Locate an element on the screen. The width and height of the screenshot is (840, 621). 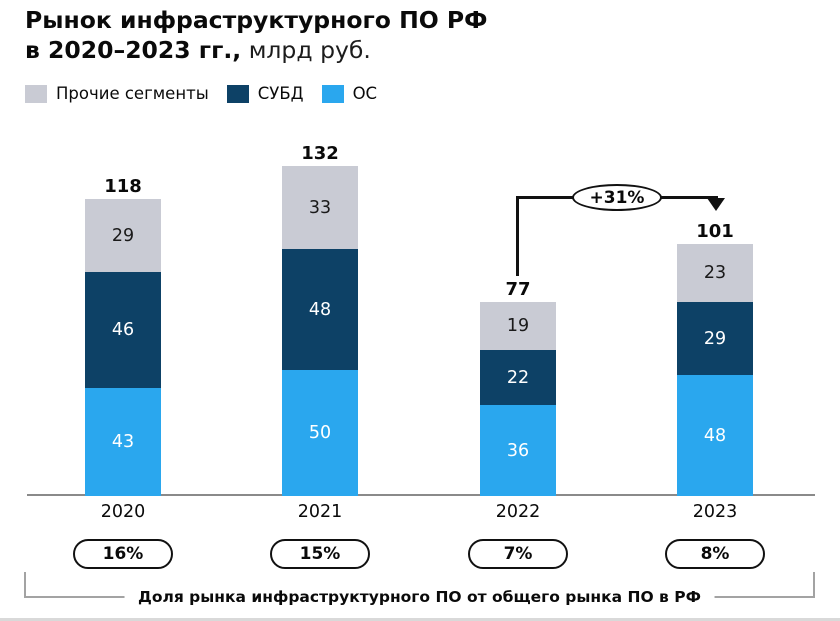
bar-segment-2020-ОС: 43 is located at coordinates (123, 442).